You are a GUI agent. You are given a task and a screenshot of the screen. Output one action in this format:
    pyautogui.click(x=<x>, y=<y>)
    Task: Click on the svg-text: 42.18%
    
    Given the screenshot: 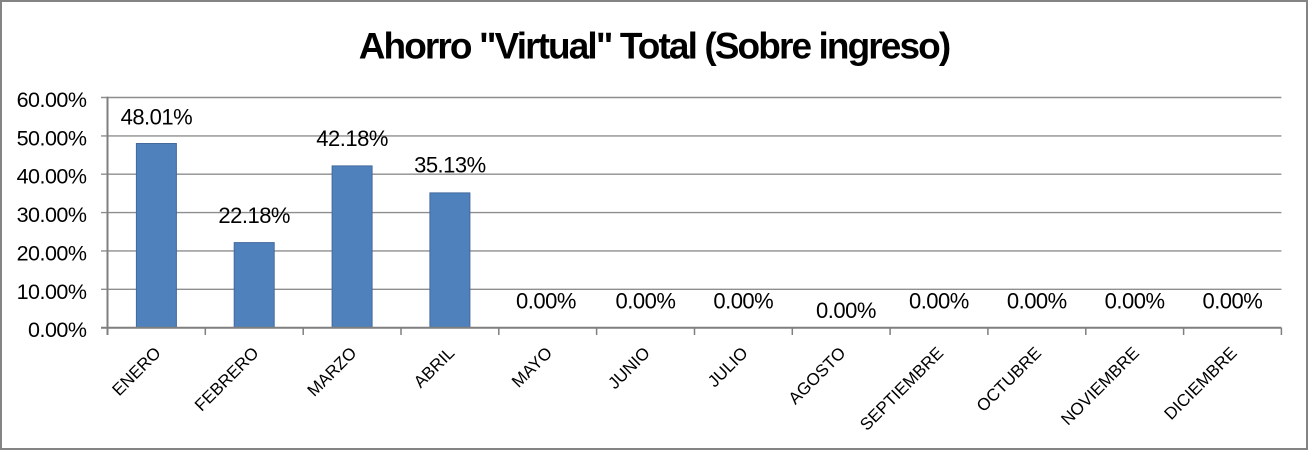 What is the action you would take?
    pyautogui.click(x=352, y=138)
    